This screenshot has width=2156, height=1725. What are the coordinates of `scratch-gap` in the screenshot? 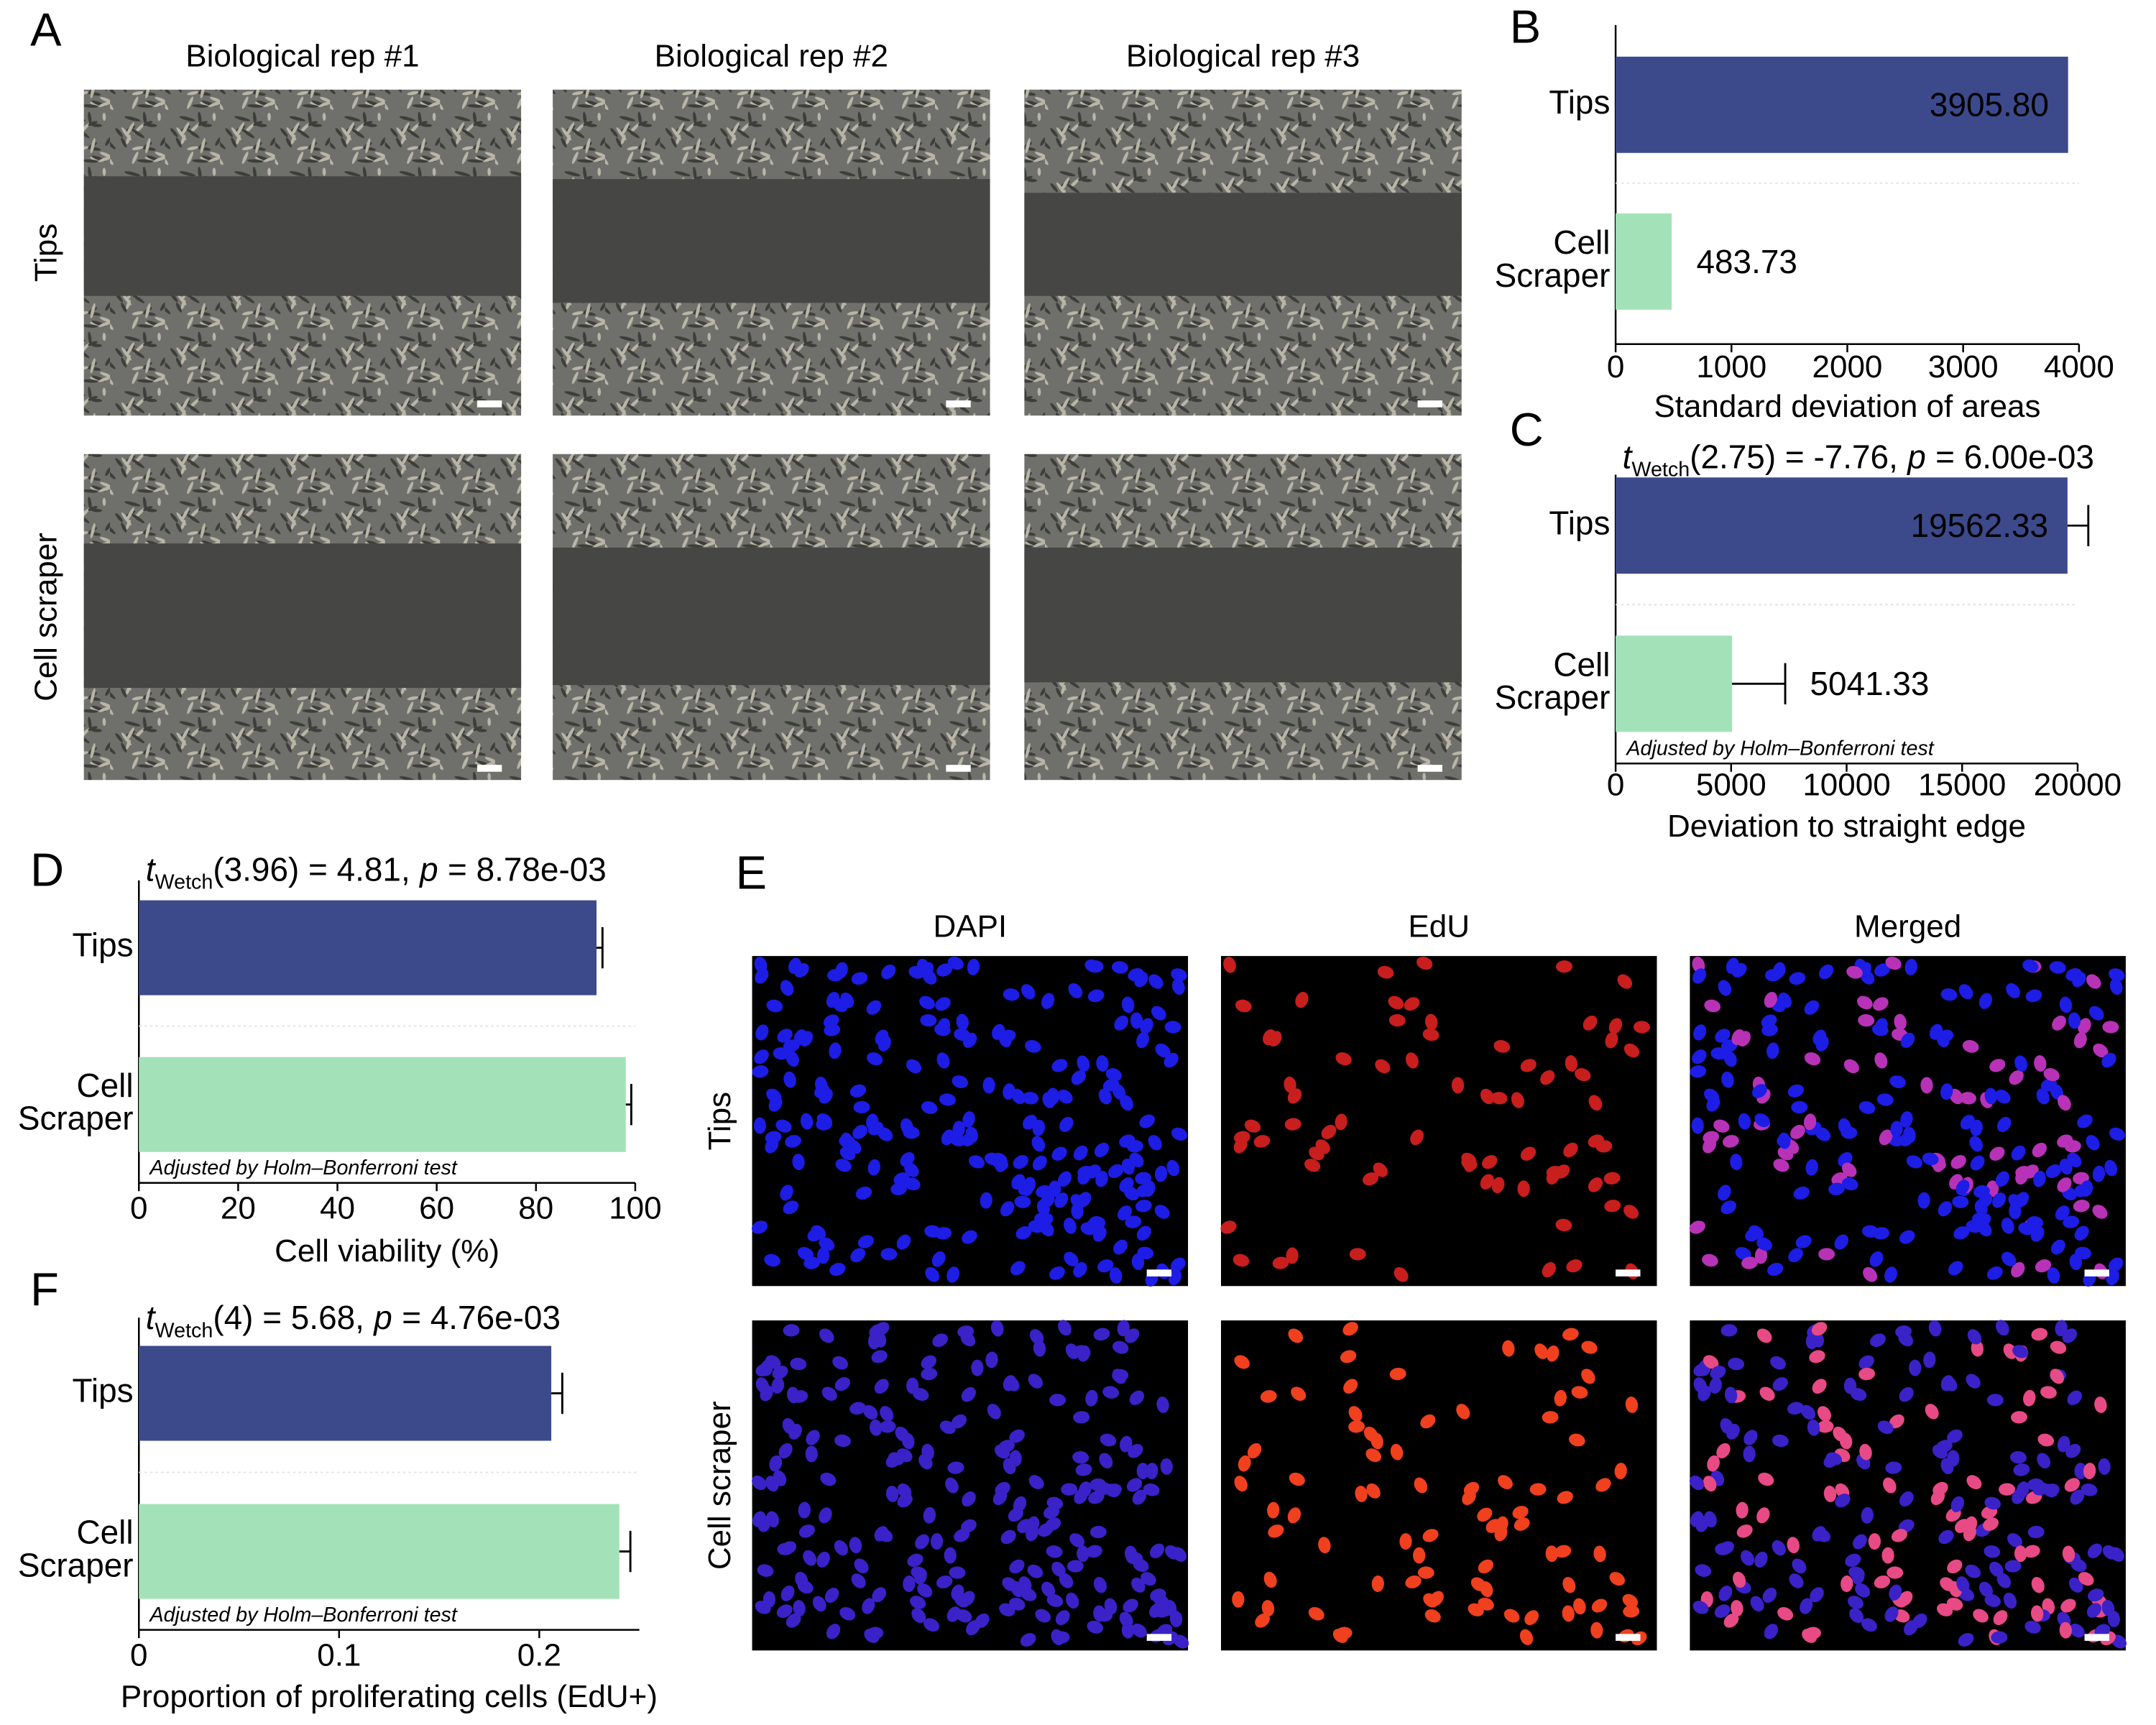 It's located at (771, 241).